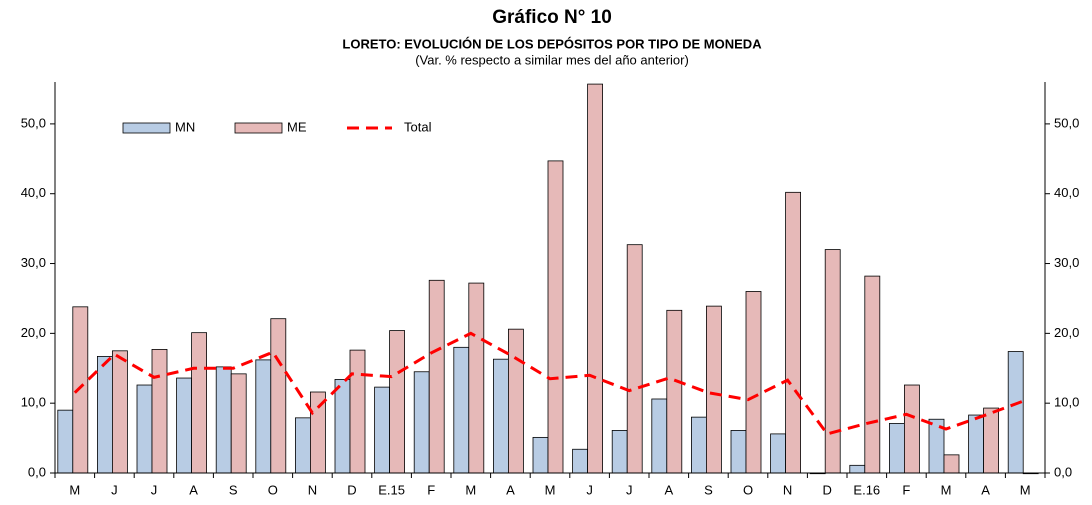 Image resolution: width=1092 pixels, height=505 pixels. I want to click on legend-label: ME, so click(297, 126).